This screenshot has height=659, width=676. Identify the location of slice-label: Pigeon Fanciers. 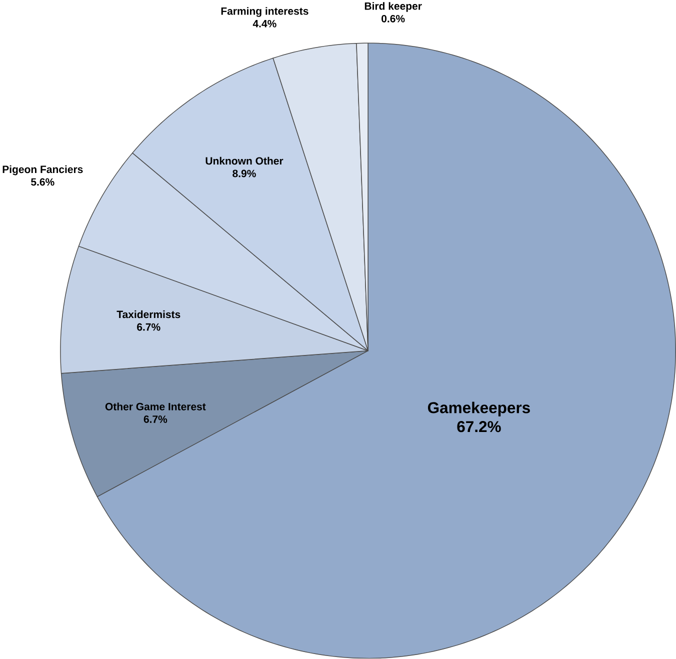
(42, 171).